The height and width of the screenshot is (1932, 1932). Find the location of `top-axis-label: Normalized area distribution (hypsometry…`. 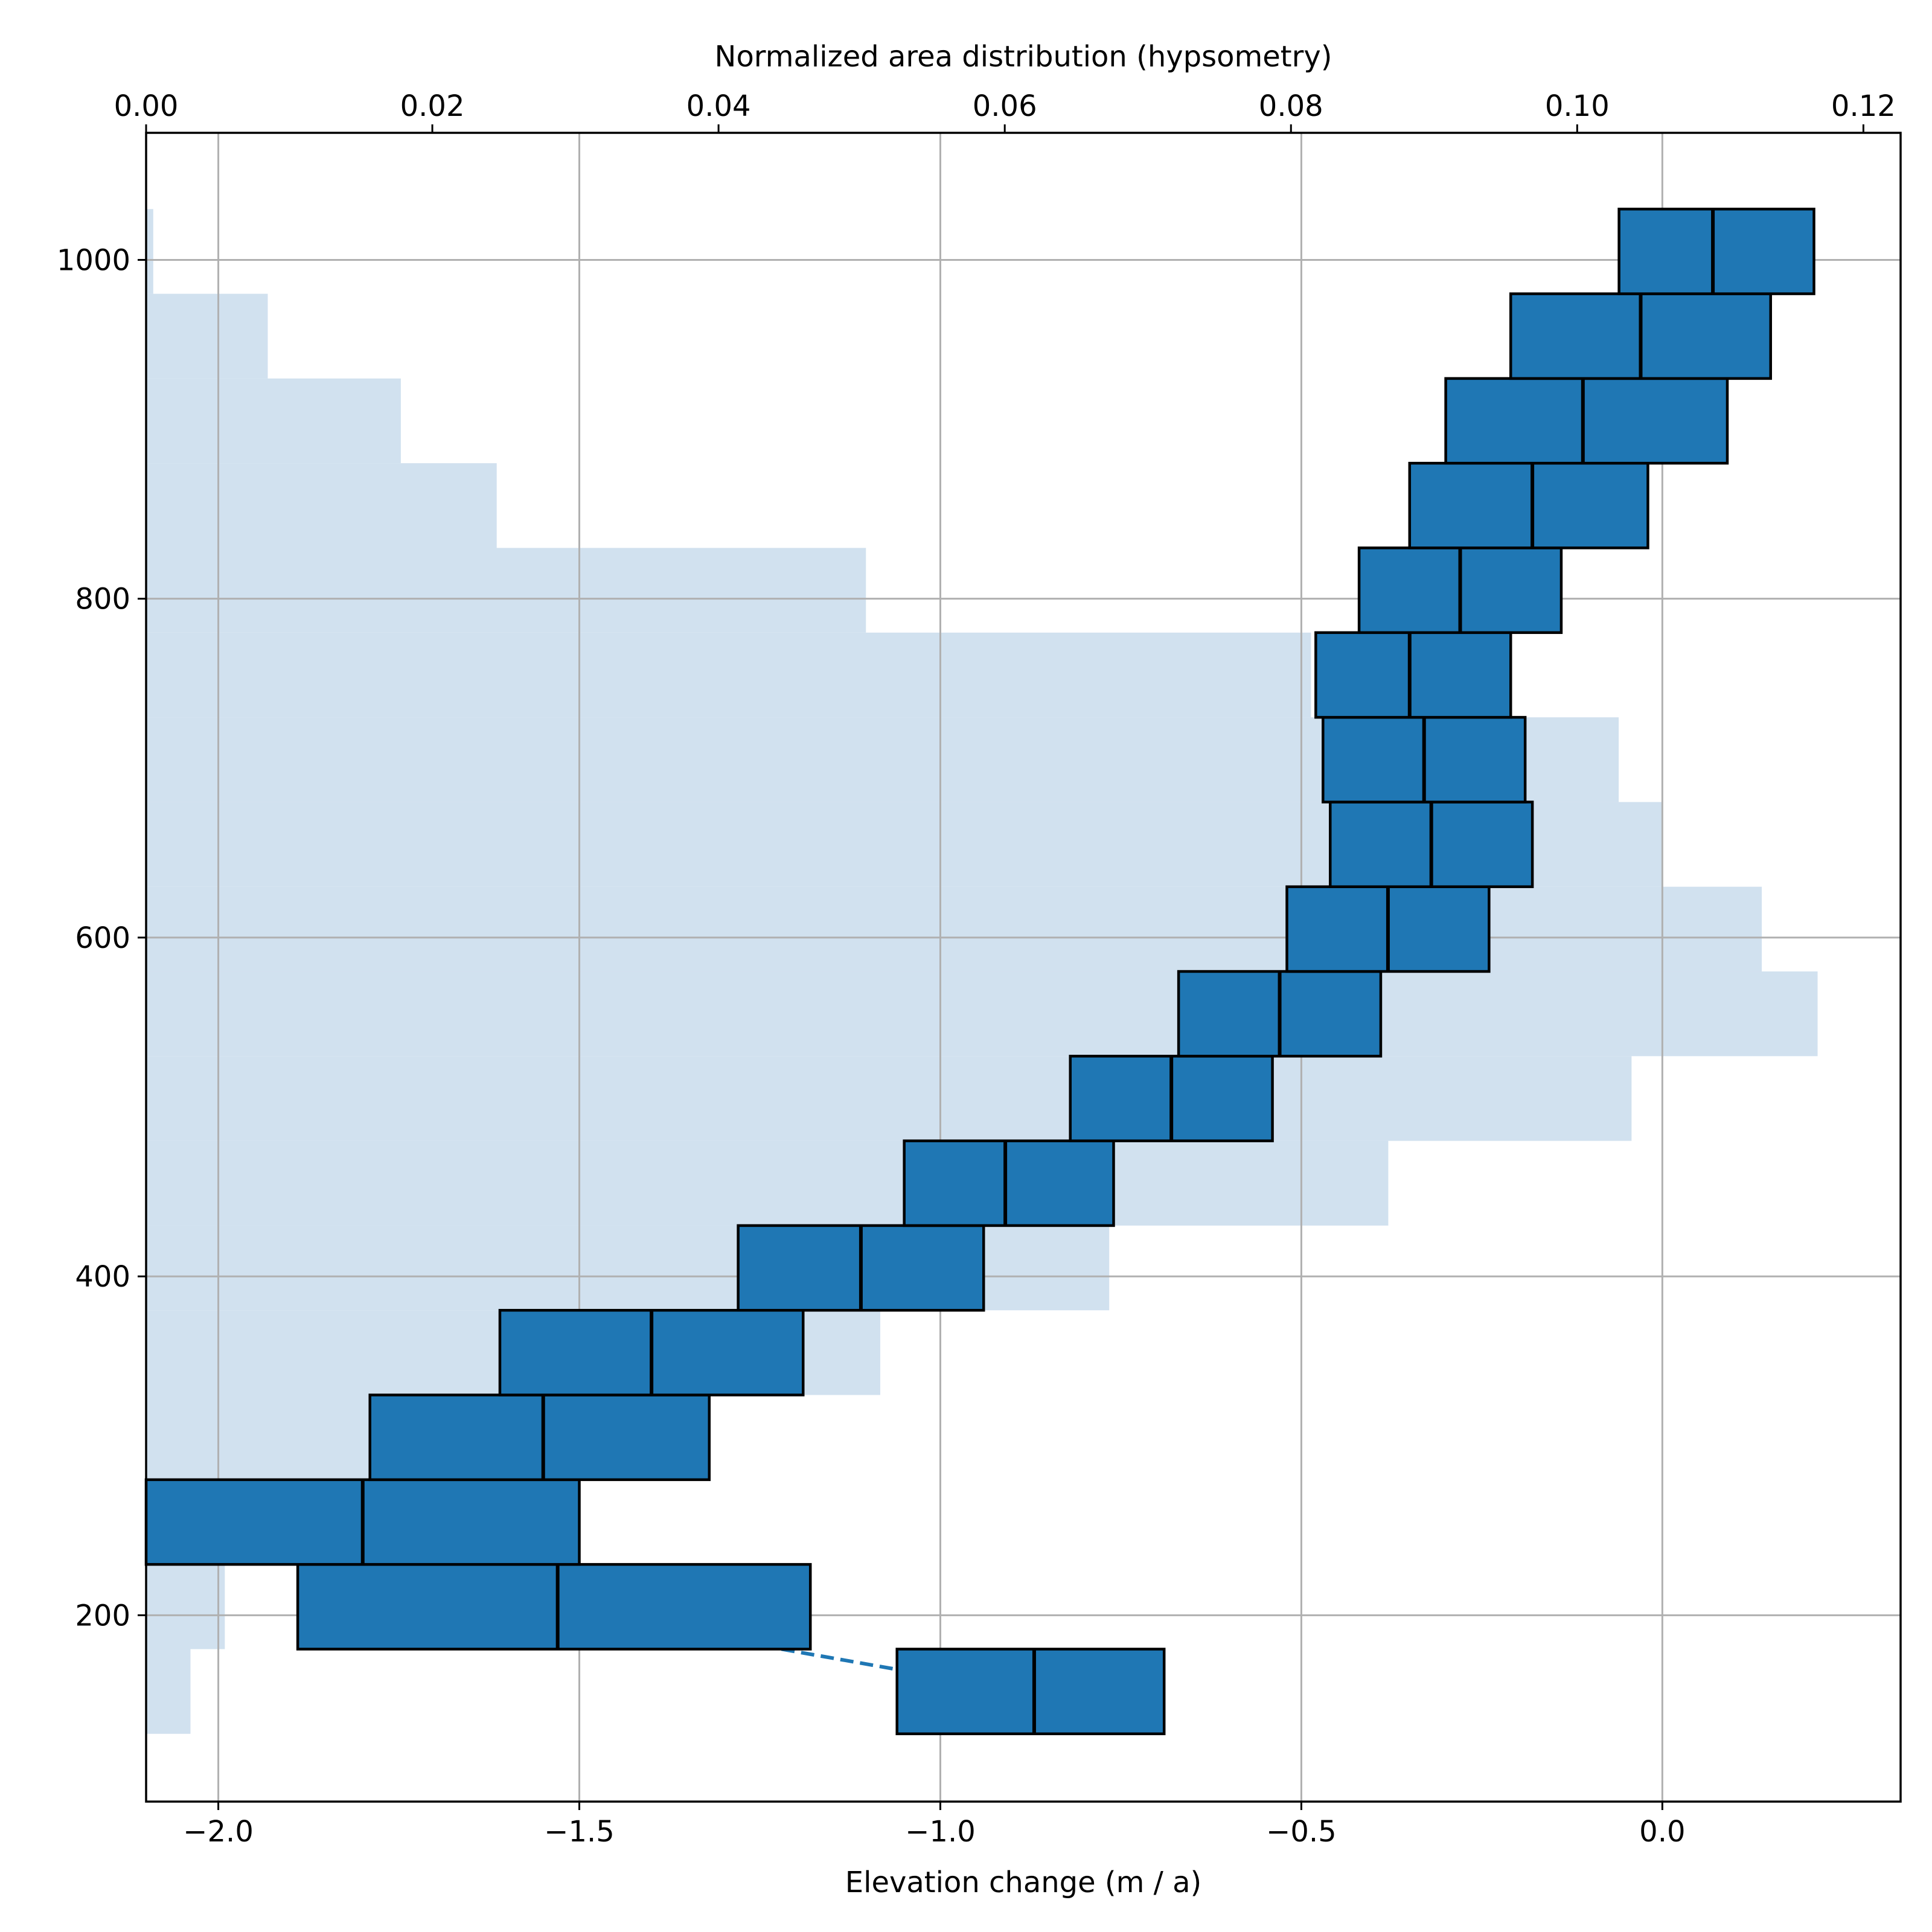

top-axis-label: Normalized area distribution (hypsometry… is located at coordinates (1024, 57).